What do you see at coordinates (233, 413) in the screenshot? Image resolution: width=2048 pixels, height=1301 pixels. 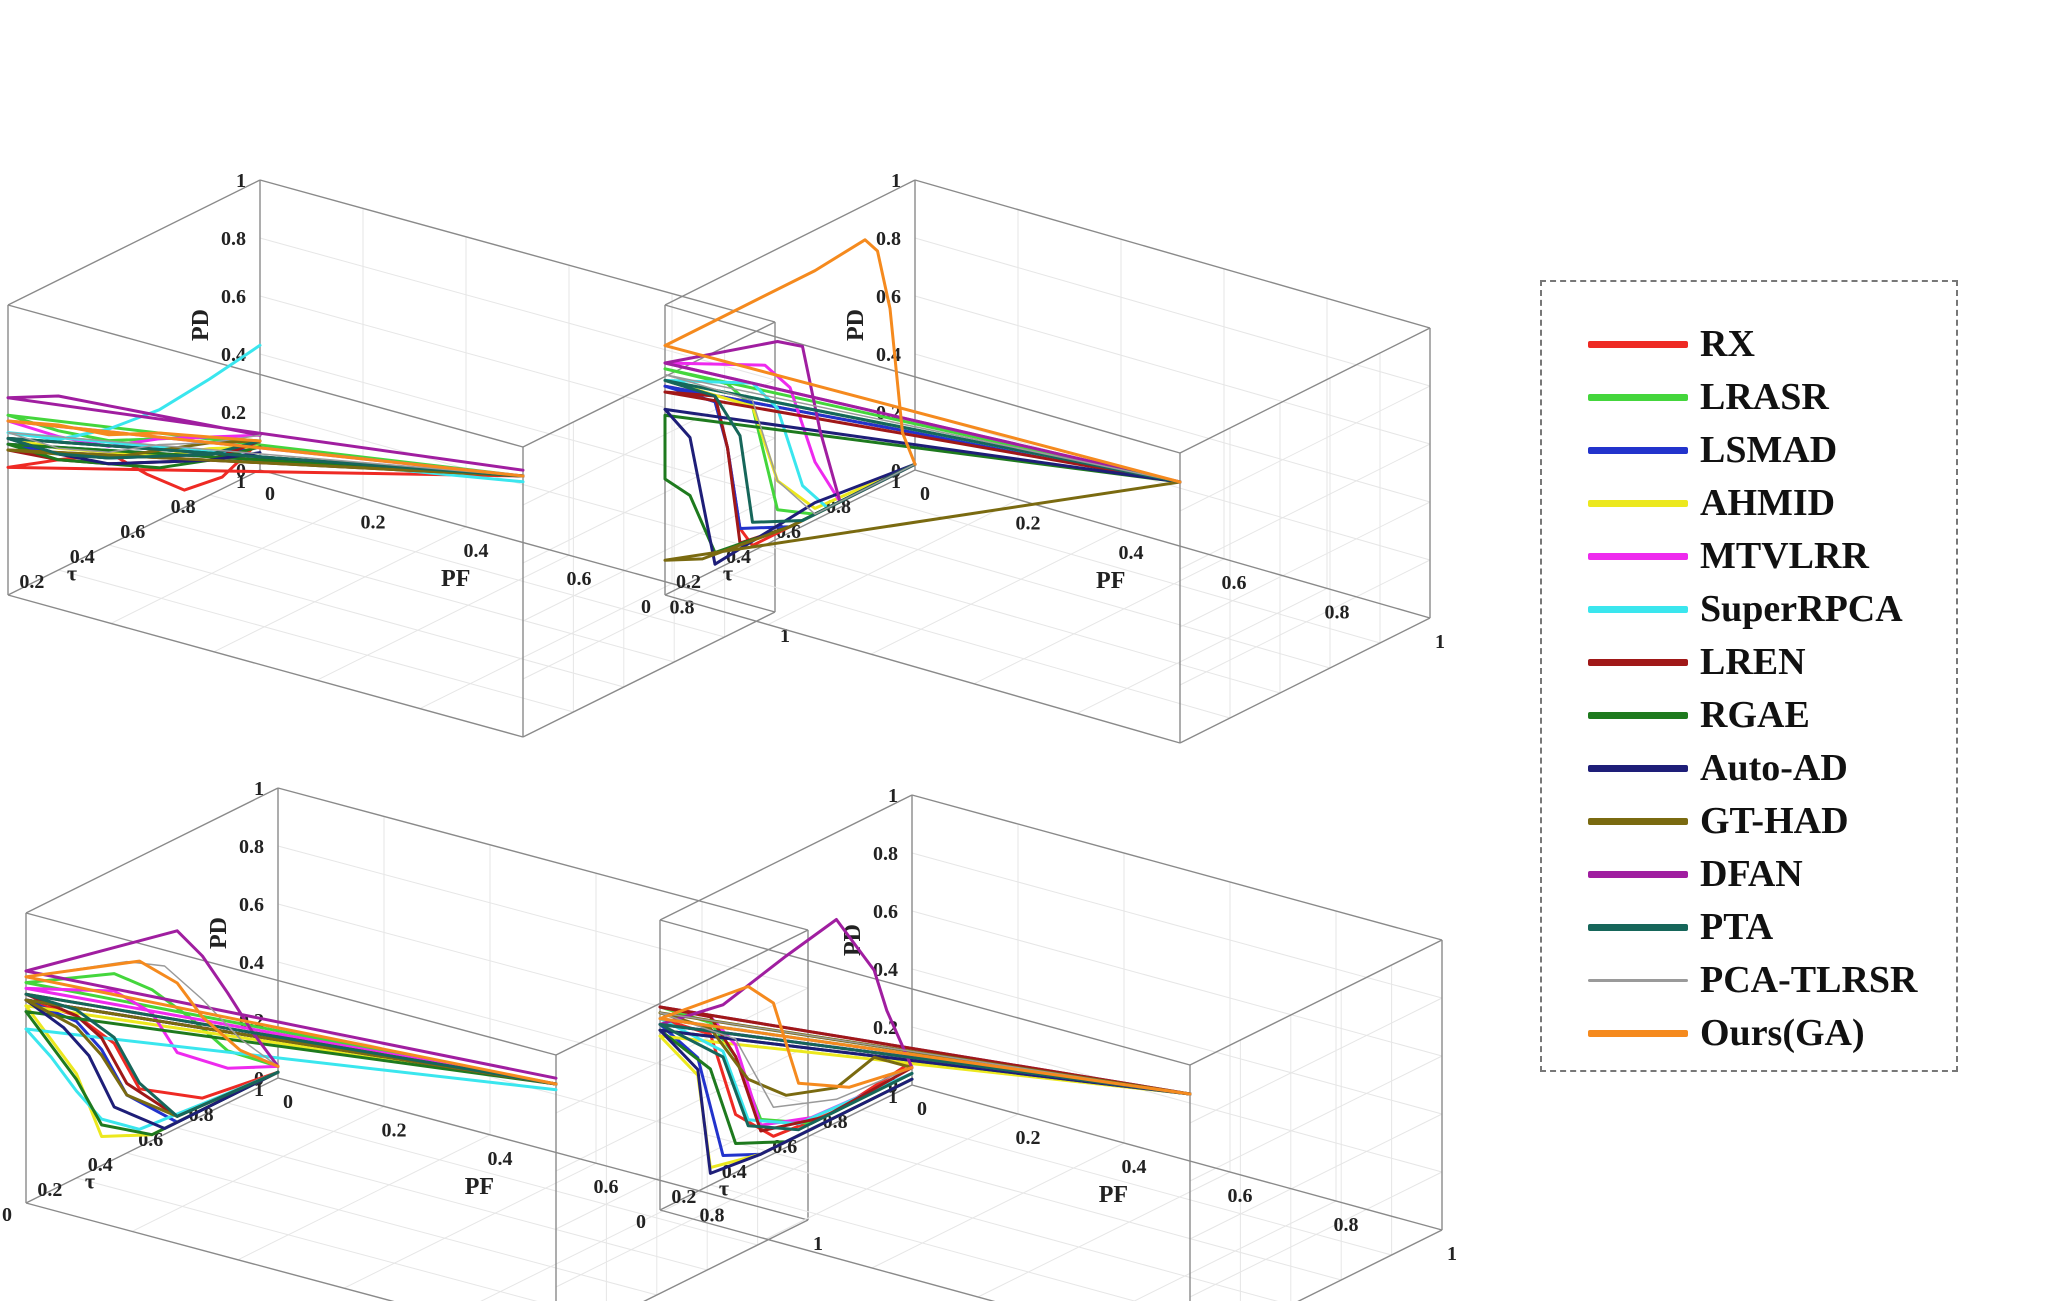 I see `z-tick-label: 0.2` at bounding box center [233, 413].